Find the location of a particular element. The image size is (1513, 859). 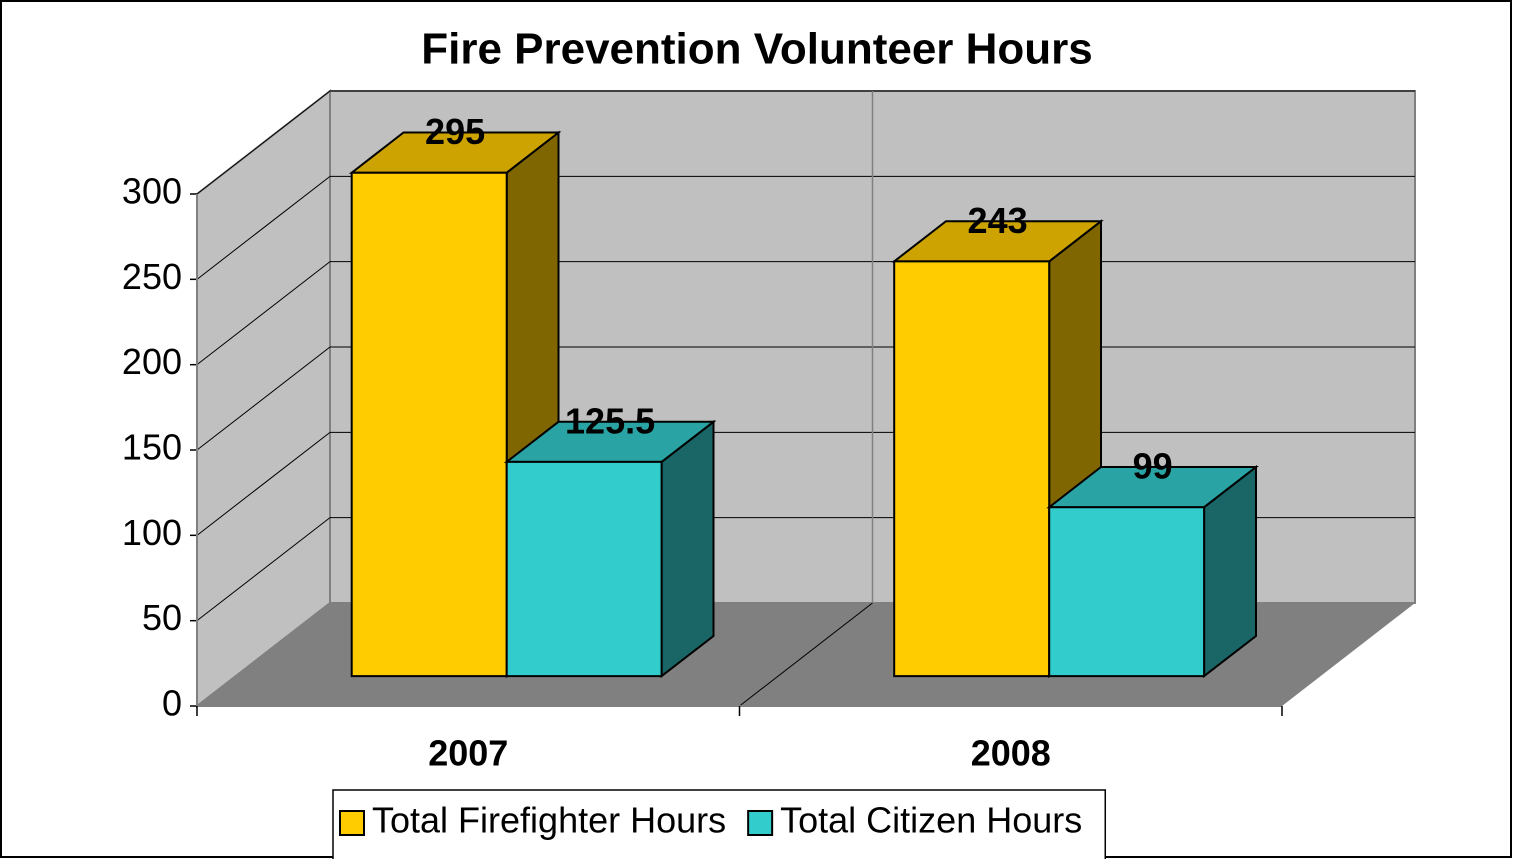

data-label: 295 is located at coordinates (455, 131).